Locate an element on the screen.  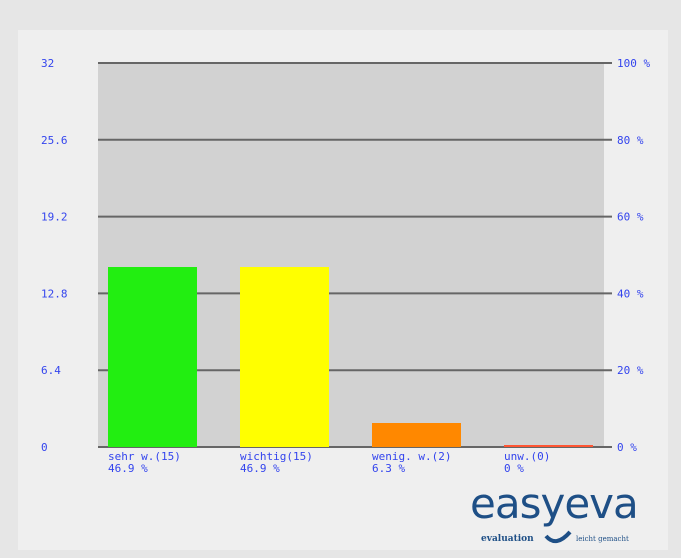
percent-label: 6.3 % is located at coordinates (388, 468).